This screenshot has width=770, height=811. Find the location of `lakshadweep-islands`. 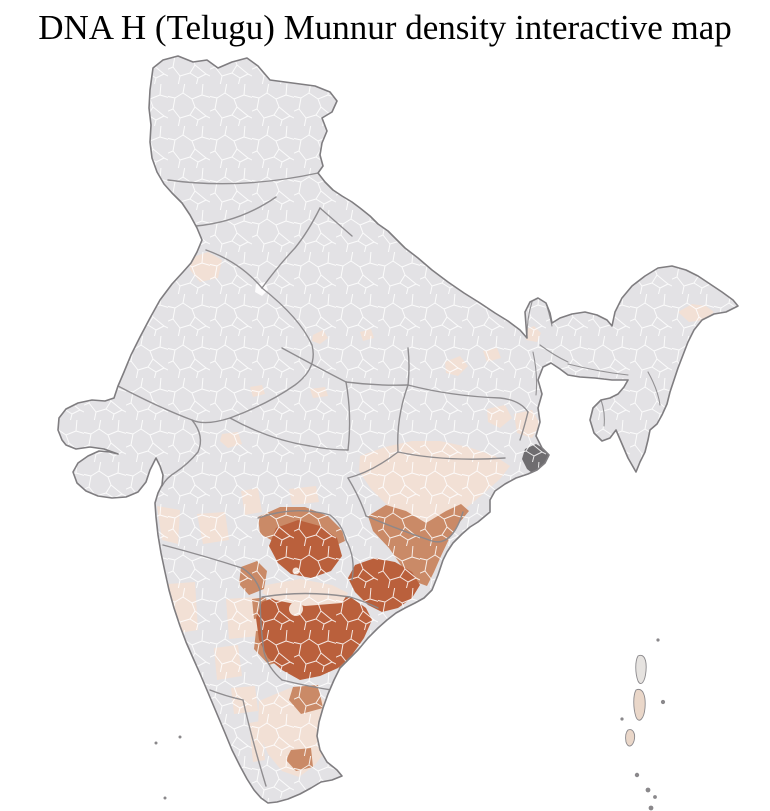

lakshadweep-islands is located at coordinates (168, 767).